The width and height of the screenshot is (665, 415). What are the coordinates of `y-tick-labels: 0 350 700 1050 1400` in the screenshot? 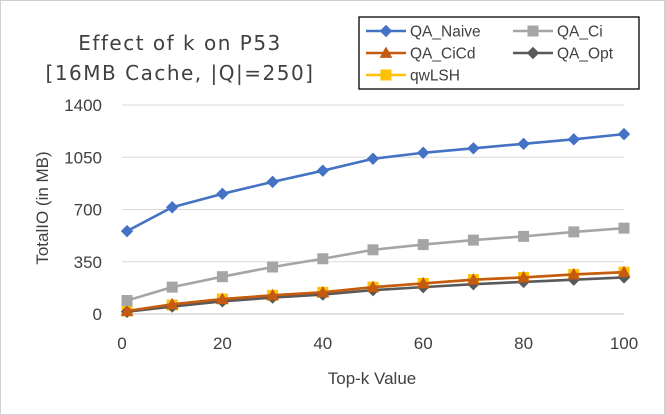 It's located at (83, 210).